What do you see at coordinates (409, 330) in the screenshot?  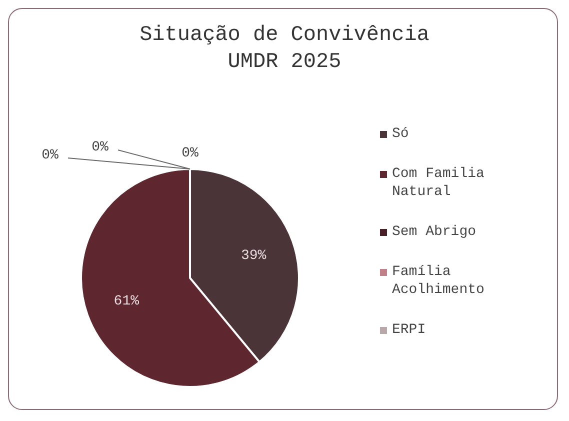 I see `legend-label: ERPI` at bounding box center [409, 330].